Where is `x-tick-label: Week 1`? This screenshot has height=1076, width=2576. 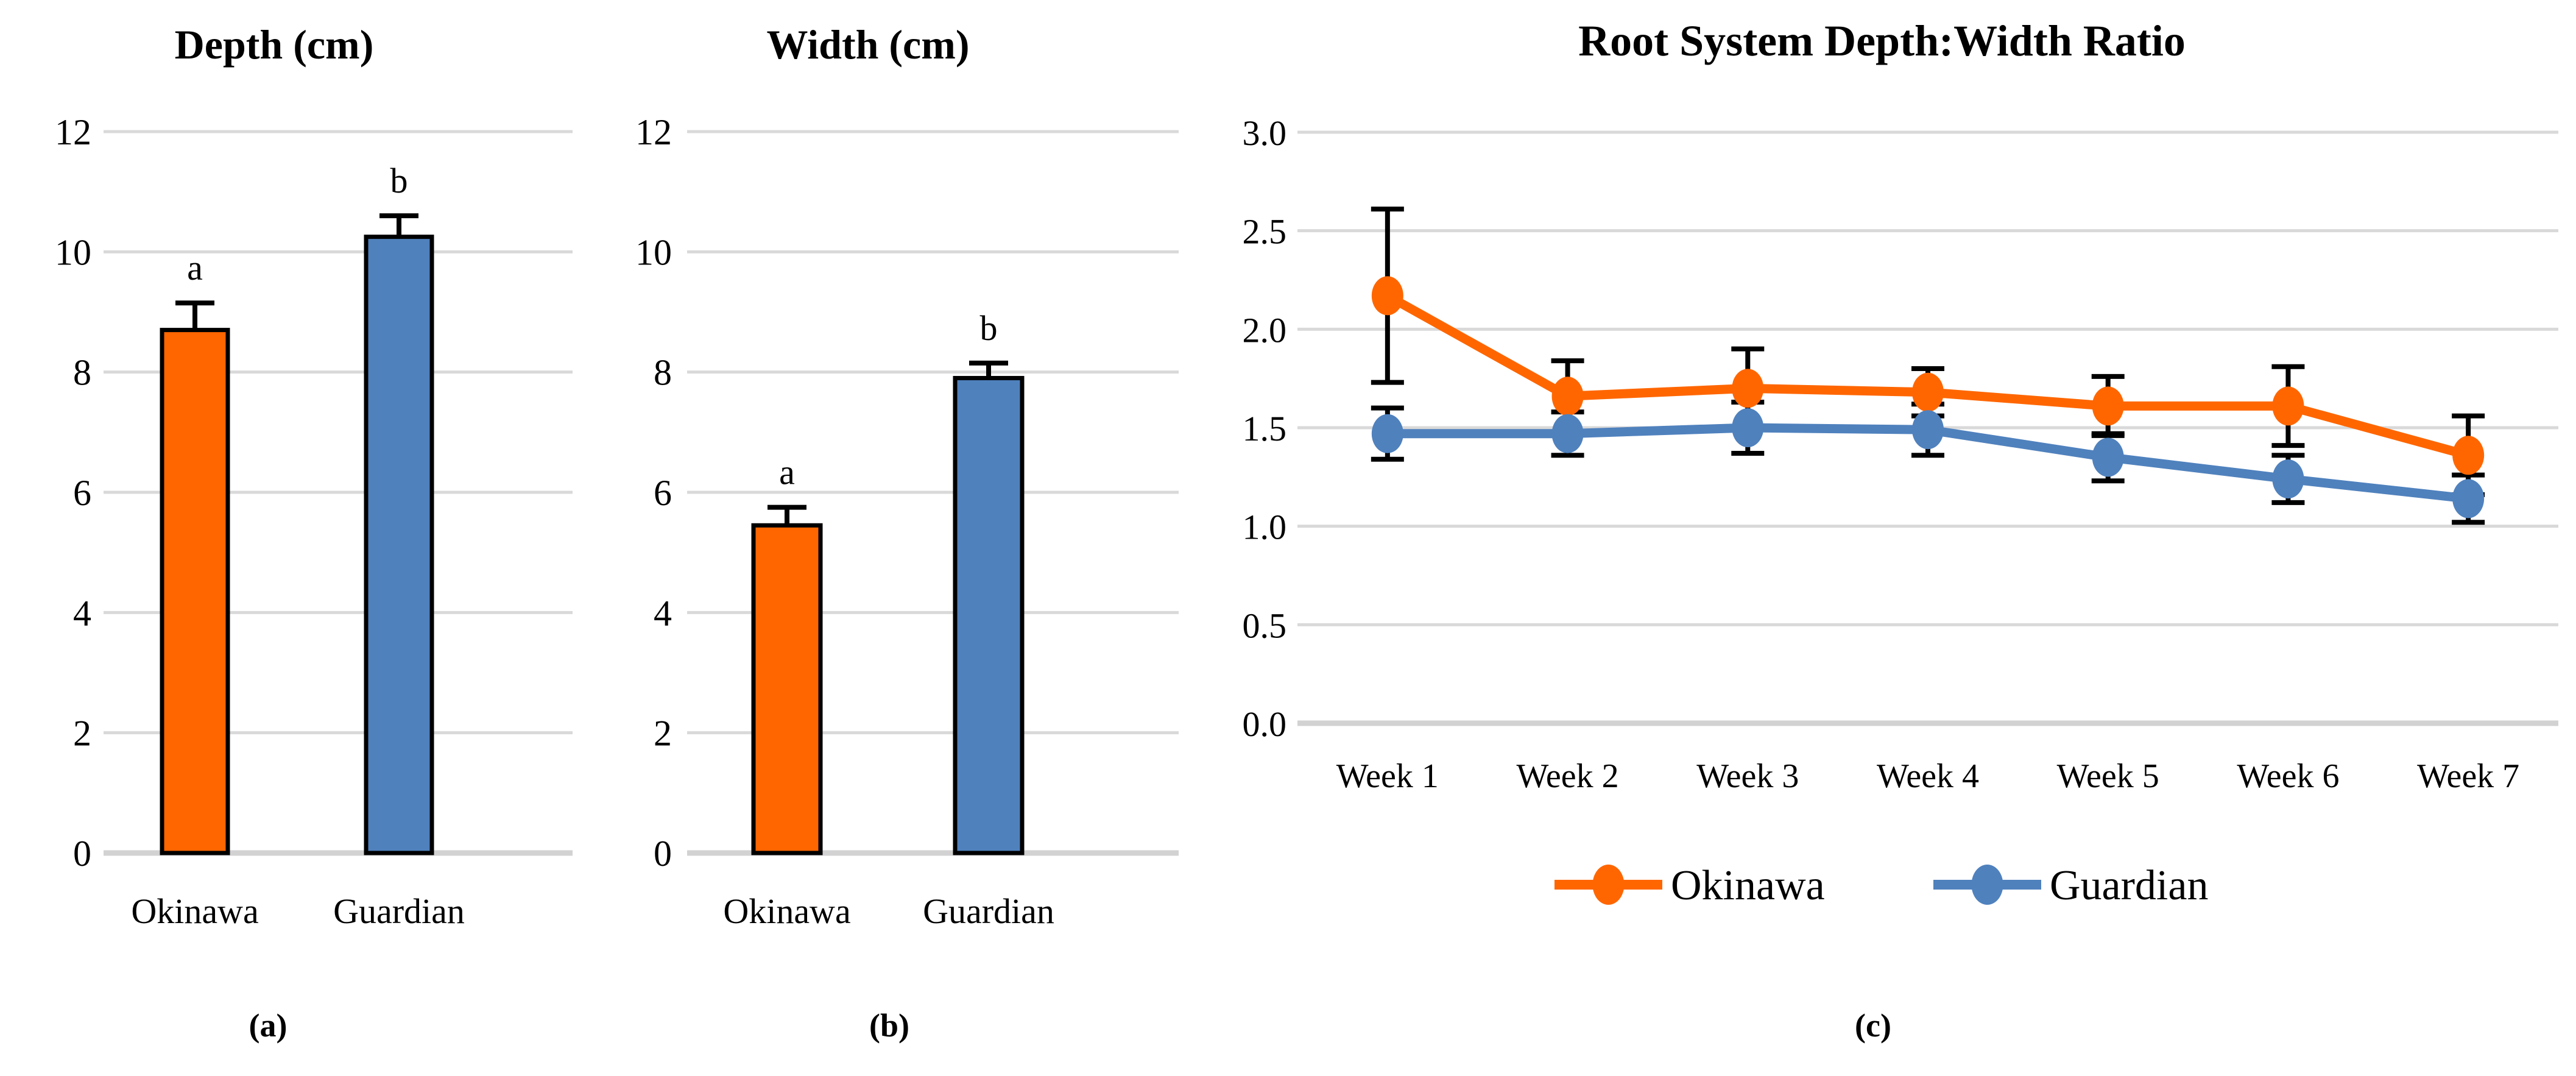
x-tick-label: Week 1 is located at coordinates (1387, 776).